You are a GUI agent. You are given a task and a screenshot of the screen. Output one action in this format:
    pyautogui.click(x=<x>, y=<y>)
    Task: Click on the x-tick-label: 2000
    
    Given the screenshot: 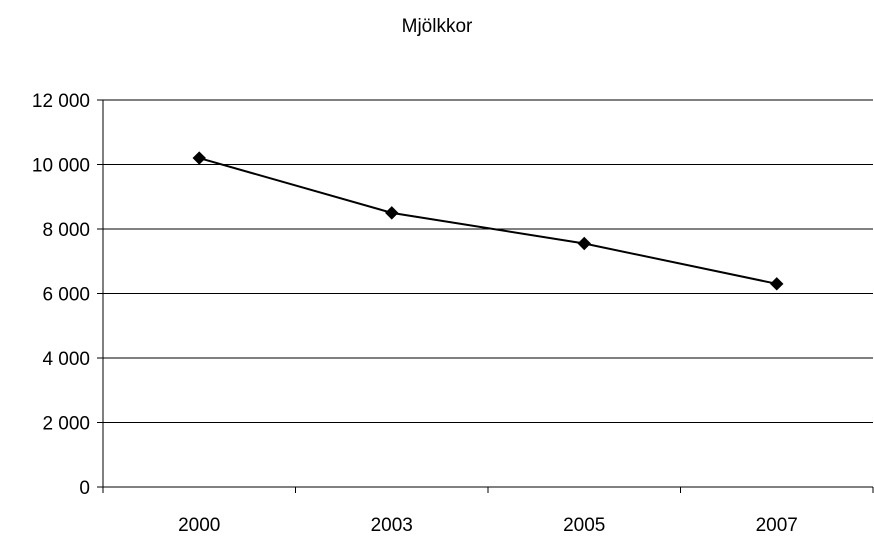 What is the action you would take?
    pyautogui.click(x=199, y=524)
    